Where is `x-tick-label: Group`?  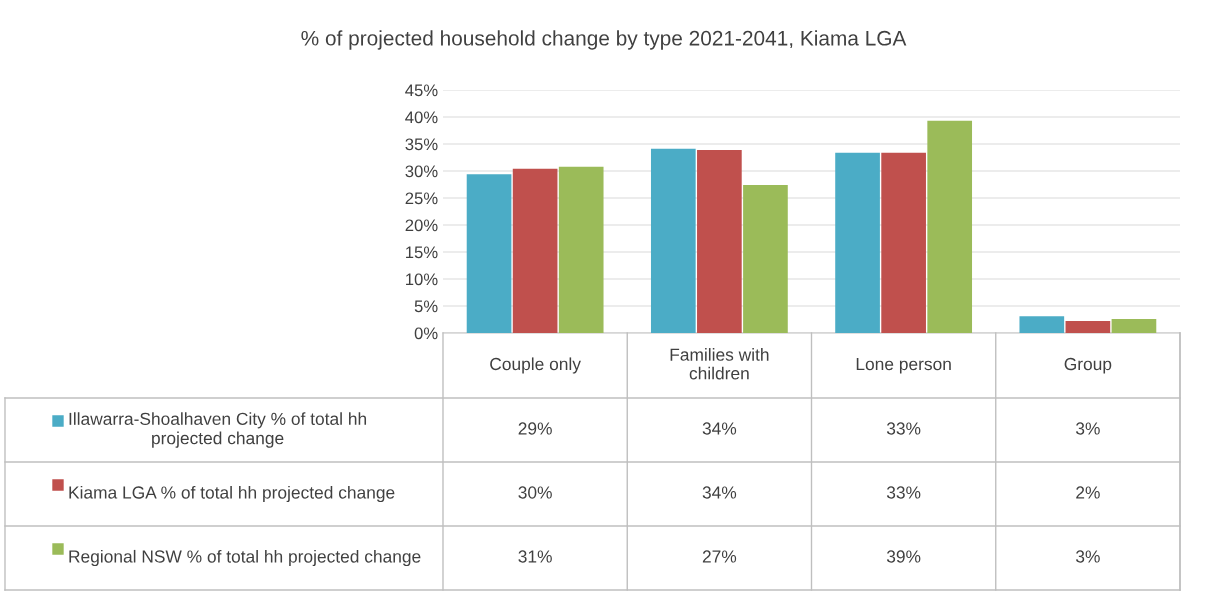 x-tick-label: Group is located at coordinates (1088, 365).